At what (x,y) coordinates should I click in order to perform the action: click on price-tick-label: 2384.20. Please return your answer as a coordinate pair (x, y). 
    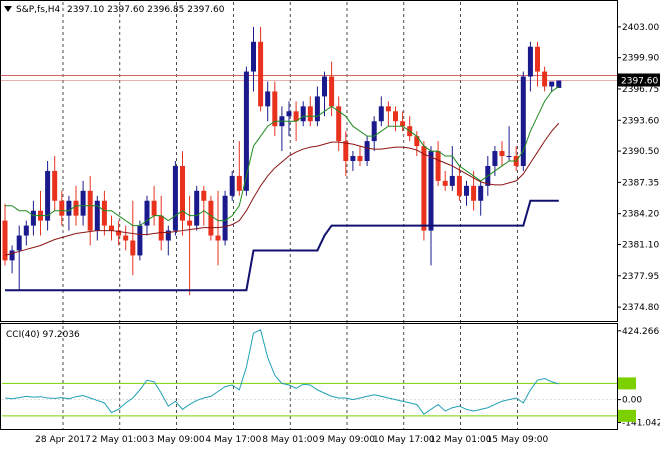
    Looking at the image, I should click on (640, 215).